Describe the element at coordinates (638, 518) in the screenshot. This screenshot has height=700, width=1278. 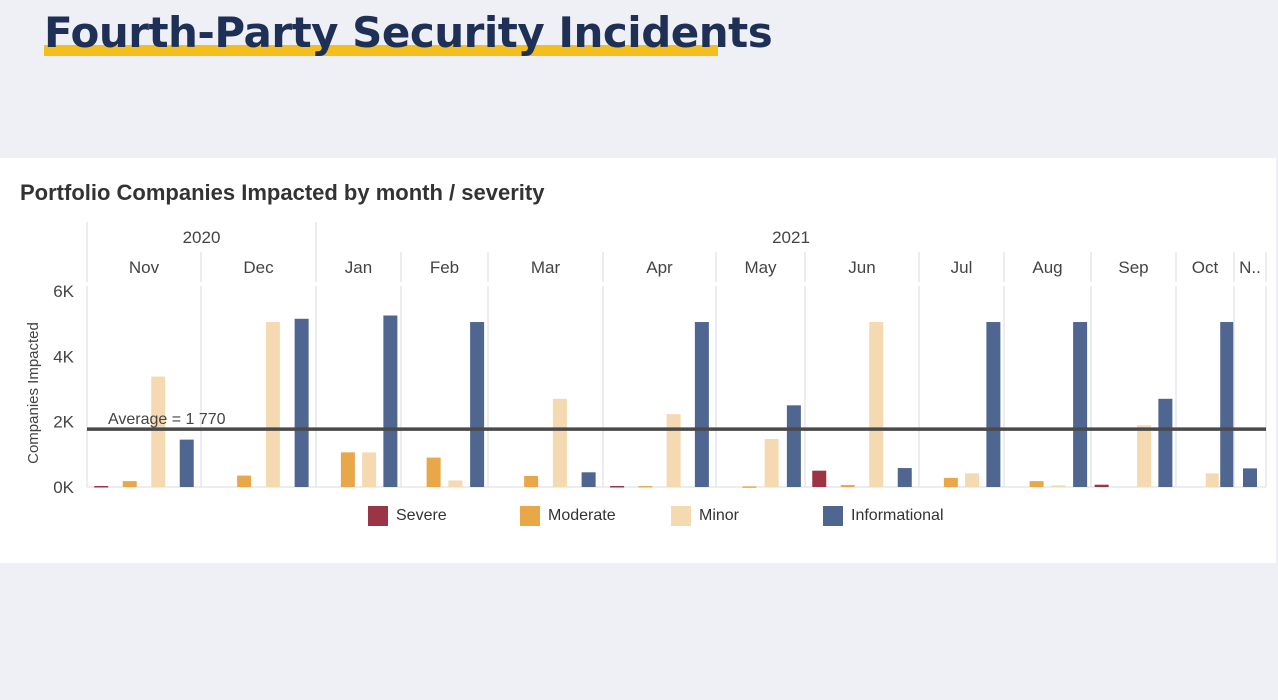
I see `chart-legend: Severe Moderate Minor Informational` at that location.